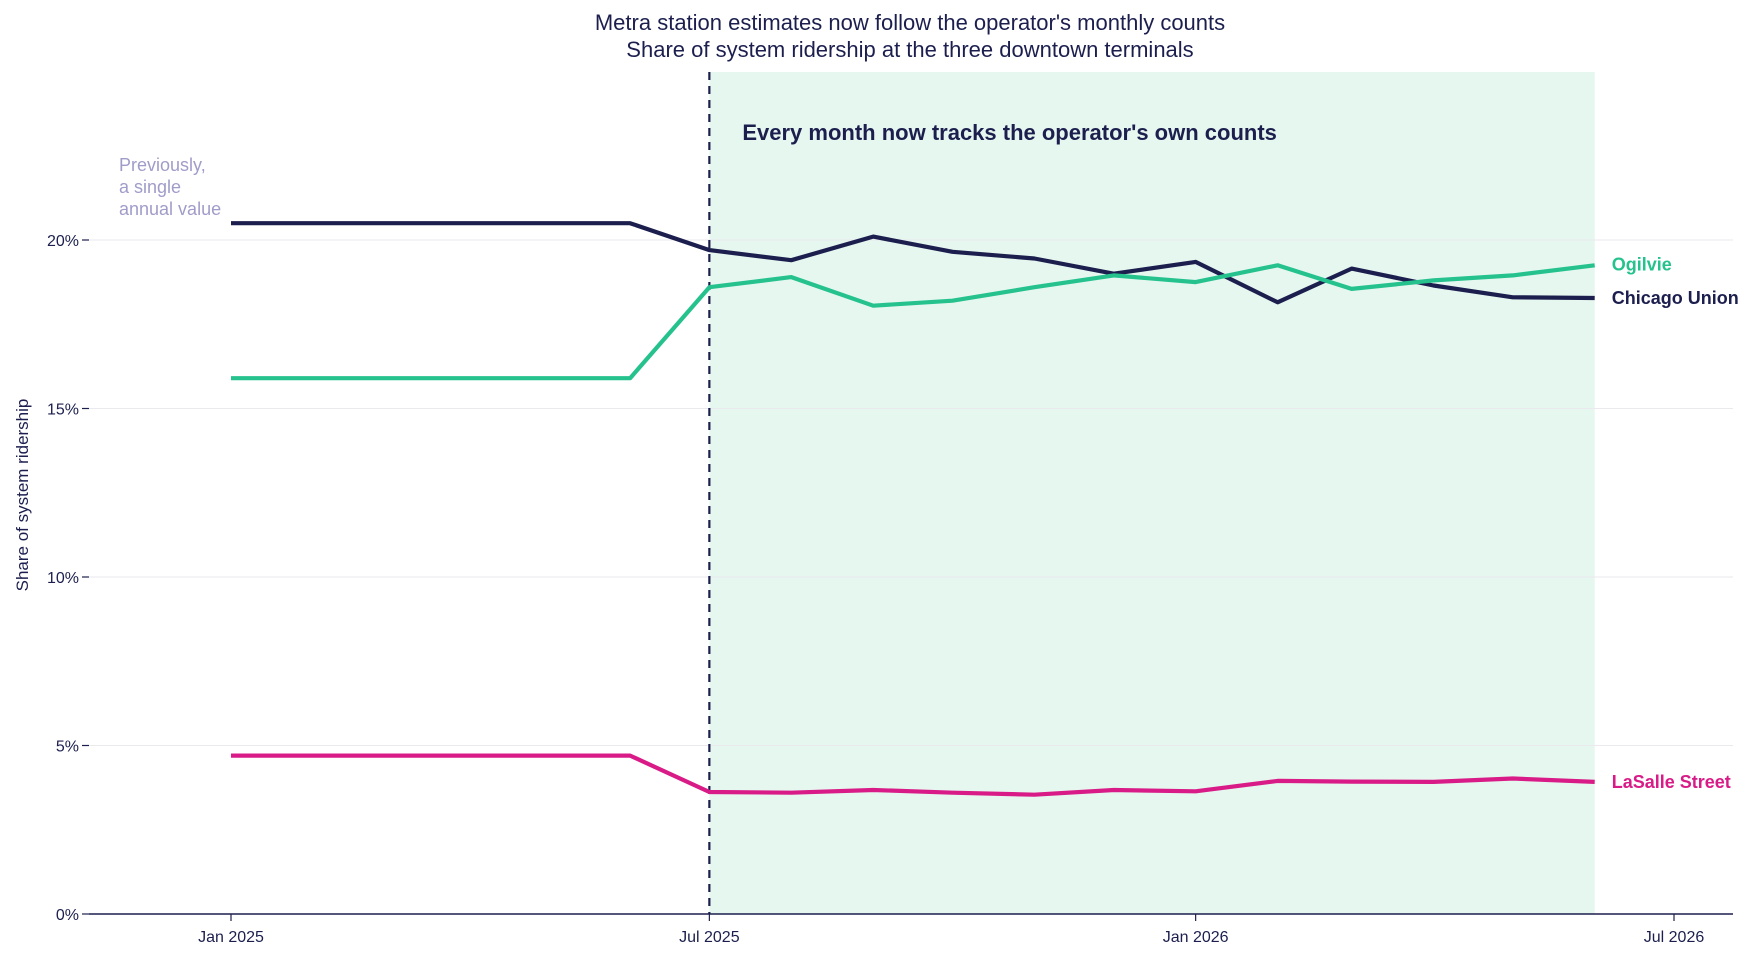 This screenshot has width=1762, height=960. I want to click on x-tick-label: Jul 2026, so click(1674, 937).